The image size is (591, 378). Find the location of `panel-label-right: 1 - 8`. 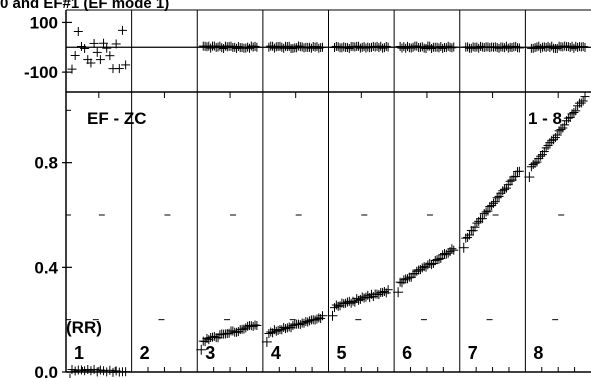

panel-label-right: 1 - 8 is located at coordinates (545, 118).